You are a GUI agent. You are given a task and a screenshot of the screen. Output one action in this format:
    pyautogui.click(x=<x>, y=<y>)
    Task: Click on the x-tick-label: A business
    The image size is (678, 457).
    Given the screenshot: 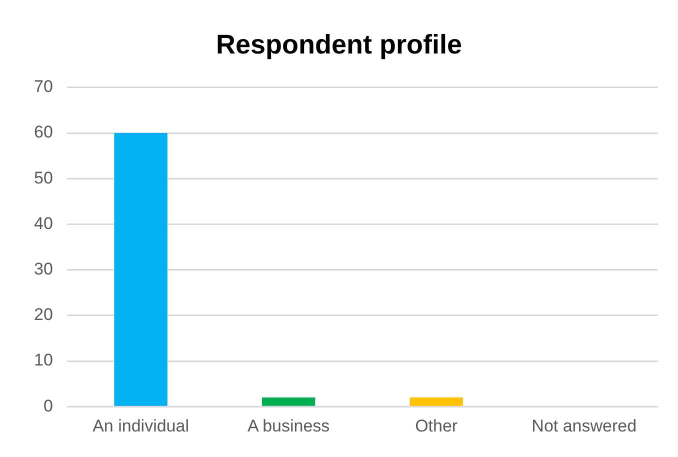 What is the action you would take?
    pyautogui.click(x=288, y=426)
    